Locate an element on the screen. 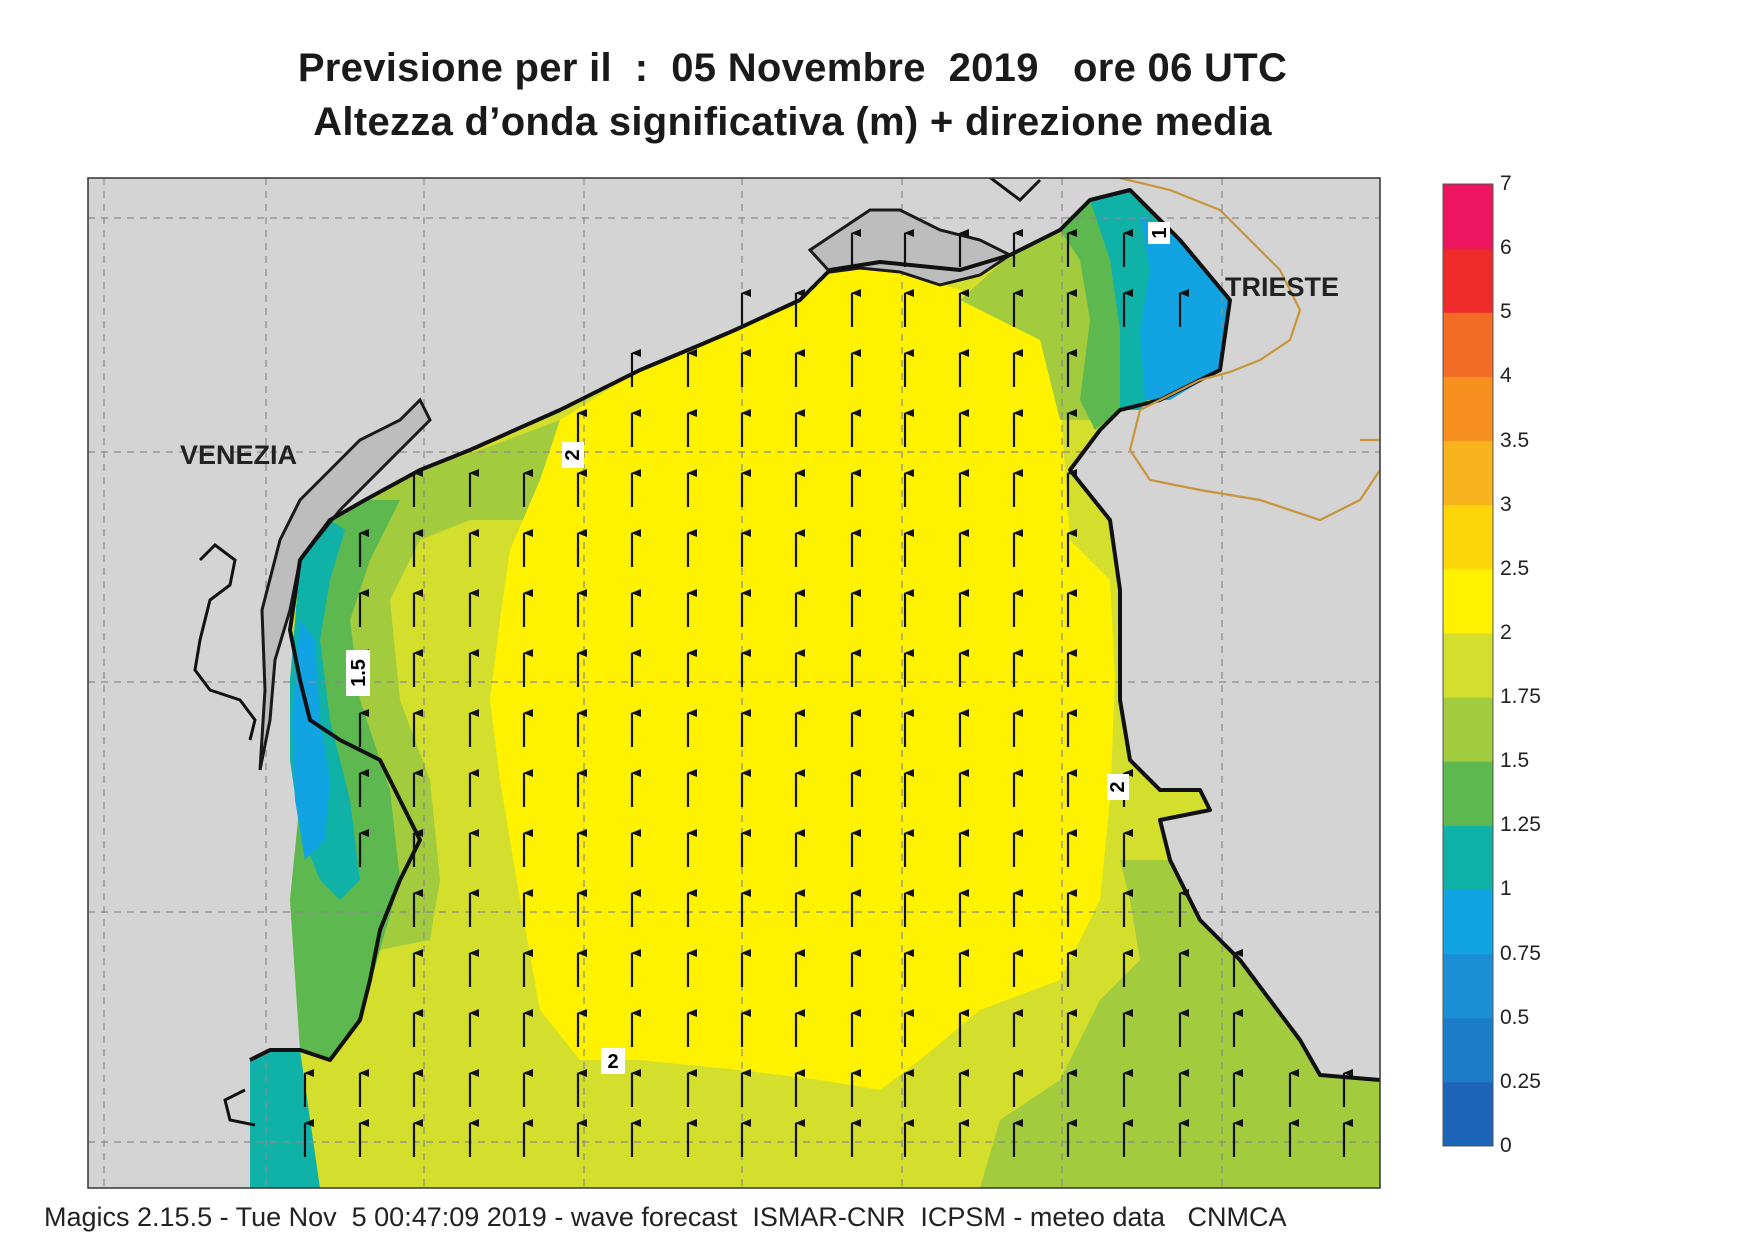 This screenshot has width=1755, height=1242. colorbar-tick-label: 1.25 is located at coordinates (1520, 825).